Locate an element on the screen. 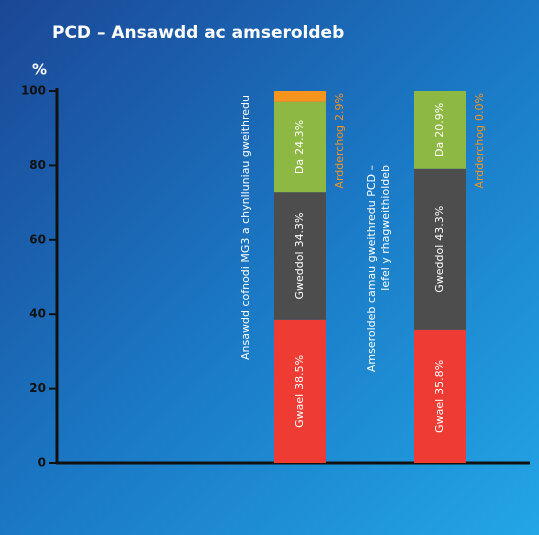  data-label: Da 24.3% is located at coordinates (299, 147).